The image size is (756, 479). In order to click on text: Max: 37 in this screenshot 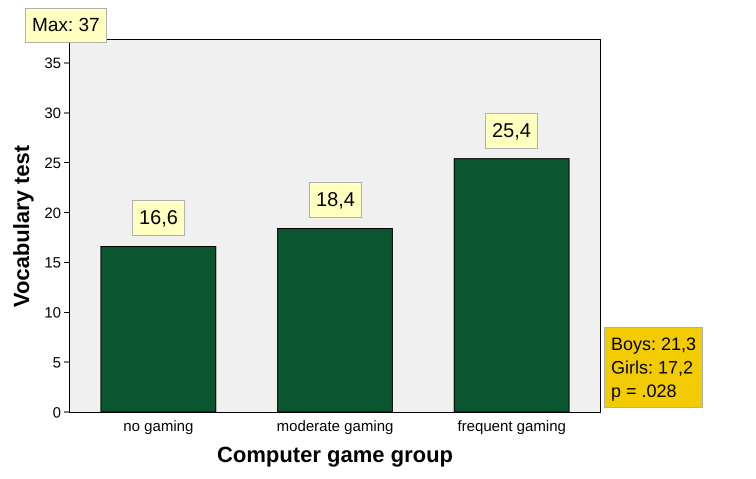, I will do `click(66, 25)`.